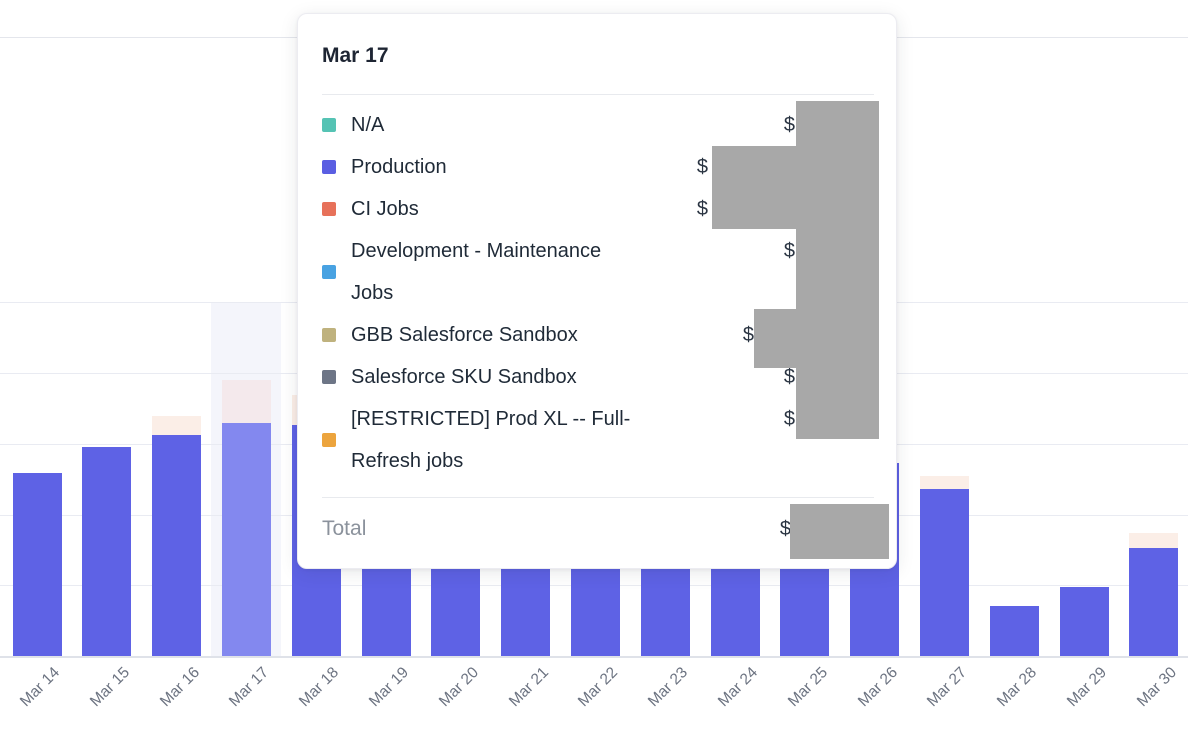 Image resolution: width=1188 pixels, height=754 pixels. Describe the element at coordinates (344, 528) in the screenshot. I see `tooltip-total-label: Total` at that location.